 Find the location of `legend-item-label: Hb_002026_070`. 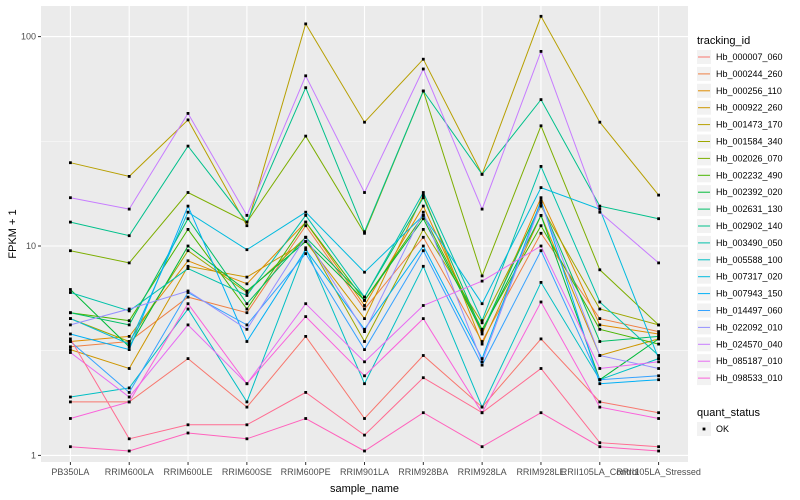

legend-item-label: Hb_002026_070 is located at coordinates (749, 158).